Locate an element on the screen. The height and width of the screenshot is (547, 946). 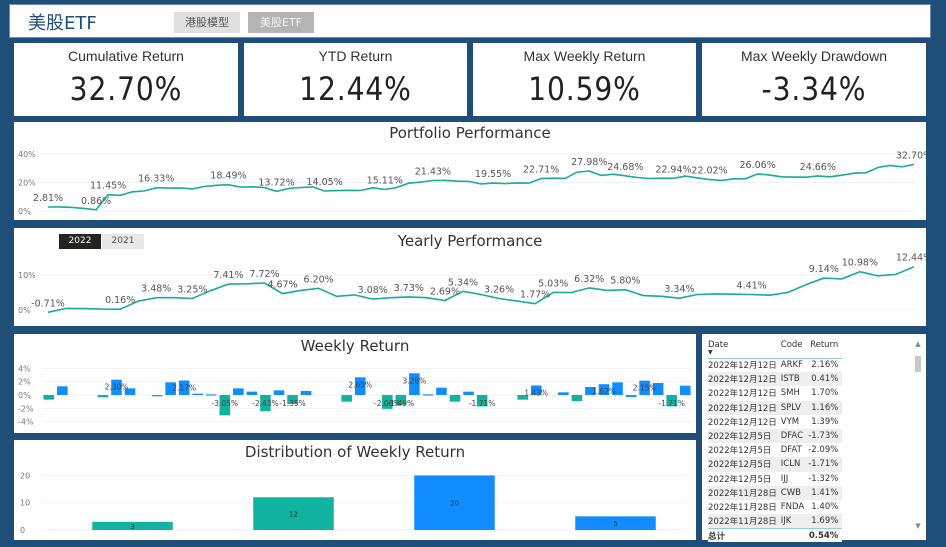
scroll-up-icon: ▲ is located at coordinates (918, 344).